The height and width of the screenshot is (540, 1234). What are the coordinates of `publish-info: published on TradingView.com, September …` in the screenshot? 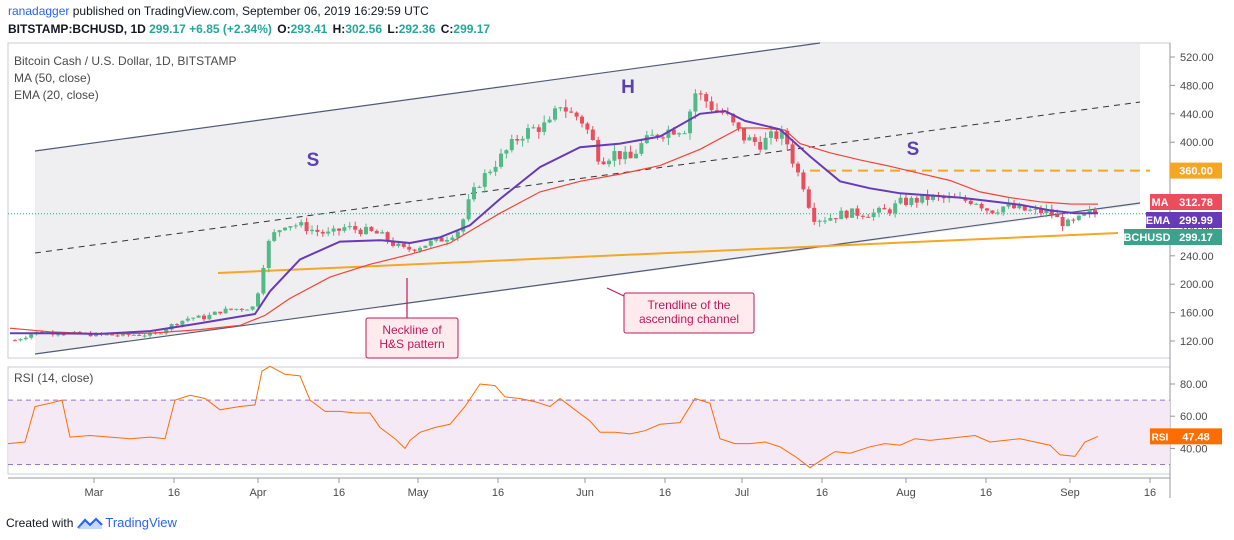 It's located at (250, 11).